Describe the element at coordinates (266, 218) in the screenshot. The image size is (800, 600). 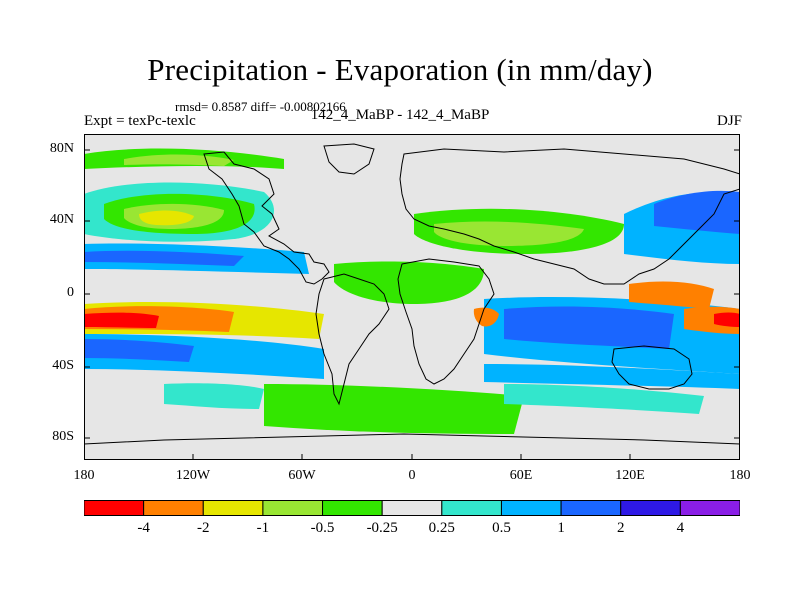
I see `north-america-outline` at that location.